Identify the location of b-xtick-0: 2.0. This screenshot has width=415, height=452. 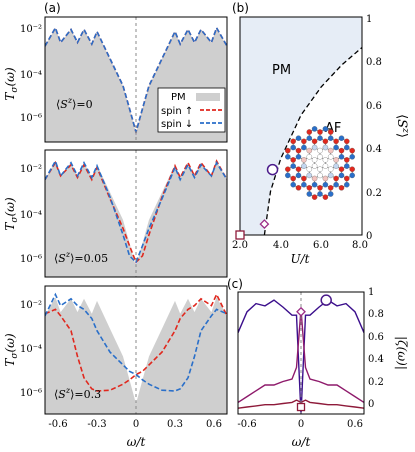
(240, 245).